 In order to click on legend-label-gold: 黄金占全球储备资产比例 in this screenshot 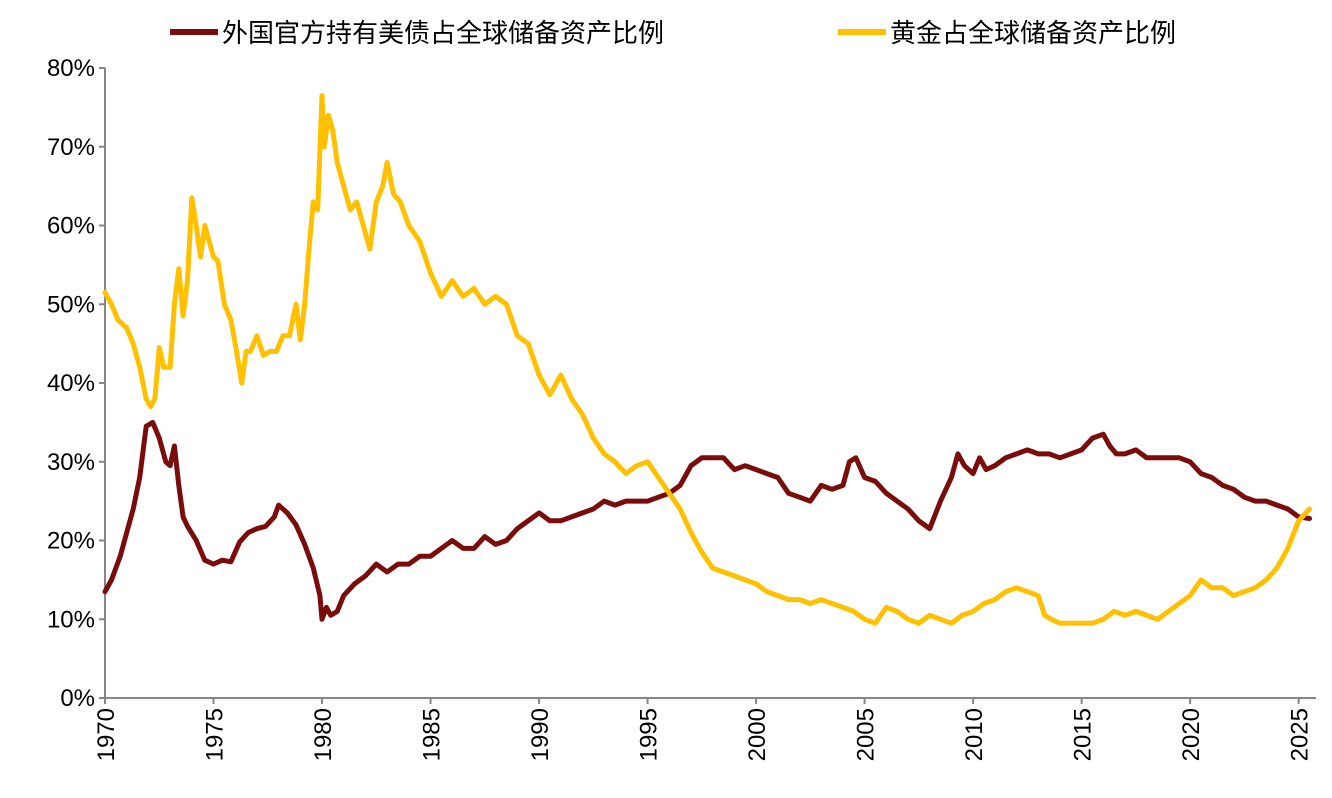, I will do `click(1033, 34)`.